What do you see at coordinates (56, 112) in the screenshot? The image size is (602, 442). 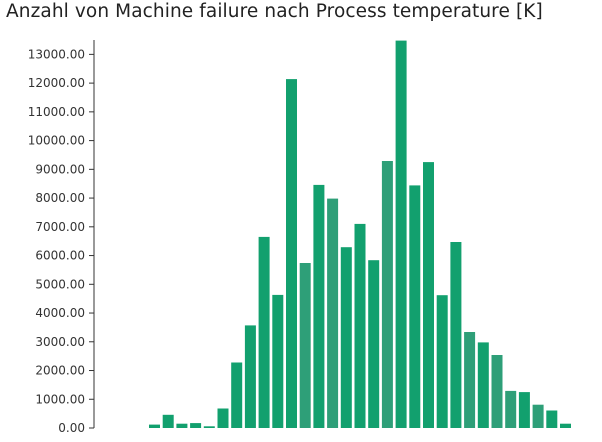 I see `y-tick-label: 11000.00` at bounding box center [56, 112].